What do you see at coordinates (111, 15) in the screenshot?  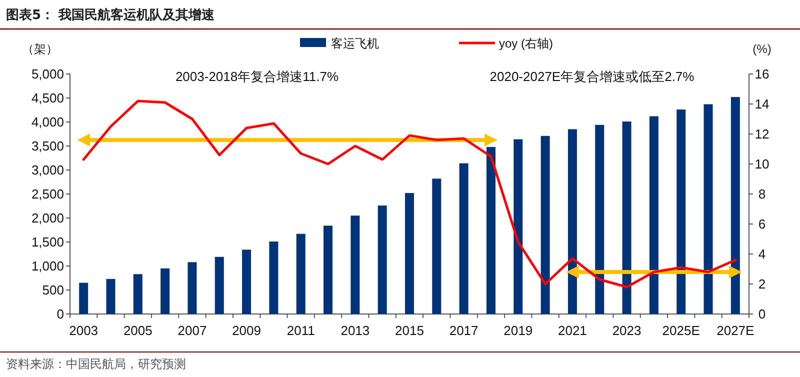 I see `chart-title: 图表5： 我国民航客运机队及其增速` at bounding box center [111, 15].